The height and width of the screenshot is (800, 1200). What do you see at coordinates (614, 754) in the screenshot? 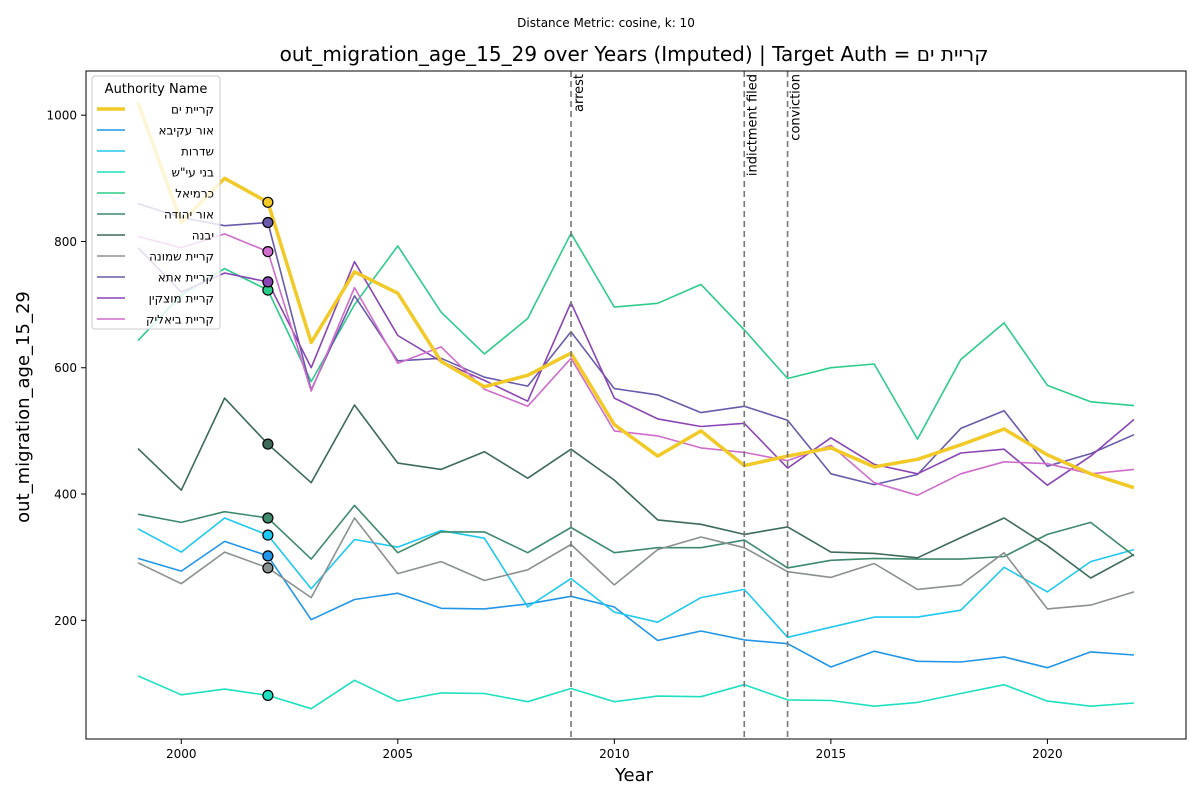
I see `x-tick-label-2: 2010` at bounding box center [614, 754].